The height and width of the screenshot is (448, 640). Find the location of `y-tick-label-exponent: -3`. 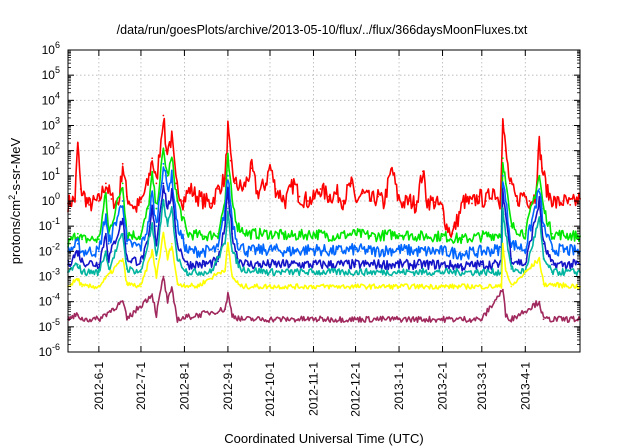

y-tick-label-exponent: -3 is located at coordinates (56, 272).